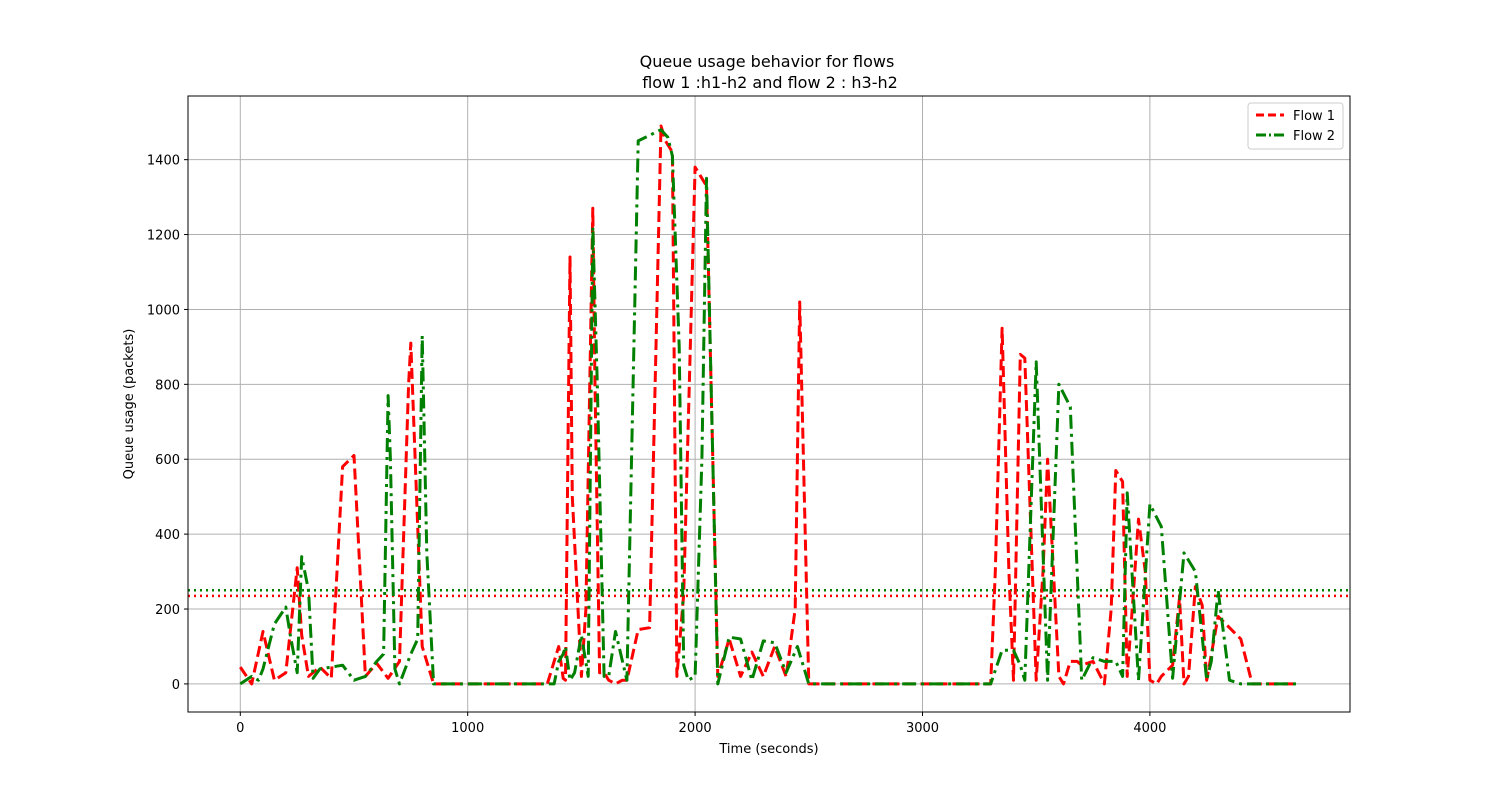 This screenshot has width=1500, height=800. What do you see at coordinates (1314, 116) in the screenshot?
I see `legend-label-flow-1: Flow 1` at bounding box center [1314, 116].